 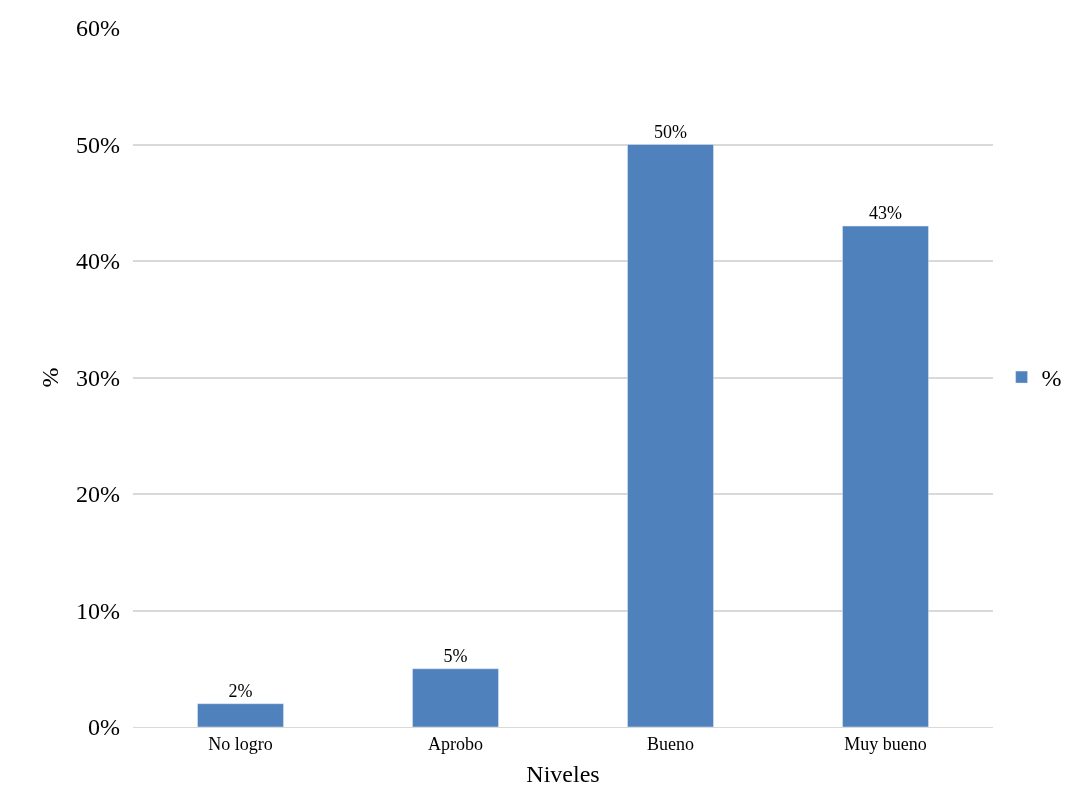 I want to click on y-tick-label: 60%, so click(x=98, y=28).